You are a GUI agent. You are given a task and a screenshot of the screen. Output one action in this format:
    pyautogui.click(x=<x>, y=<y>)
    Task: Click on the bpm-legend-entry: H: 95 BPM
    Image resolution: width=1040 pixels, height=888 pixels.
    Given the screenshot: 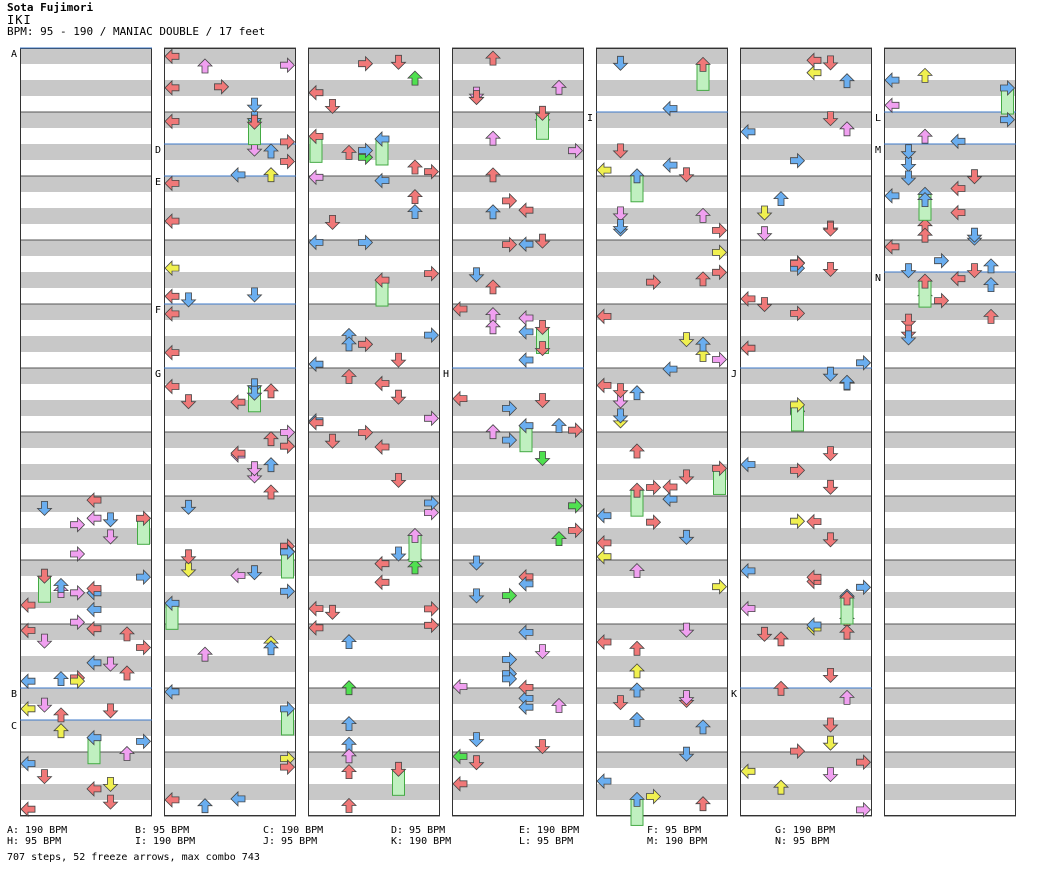 What is the action you would take?
    pyautogui.click(x=34, y=841)
    